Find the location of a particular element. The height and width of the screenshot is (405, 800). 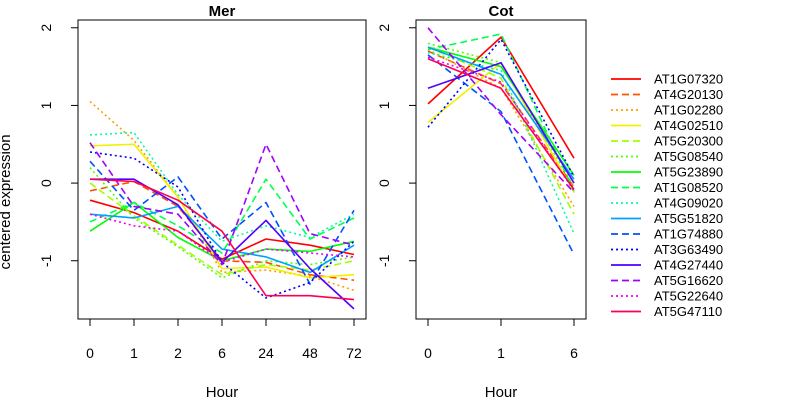

legend-item: AT5G08540 is located at coordinates (667, 156).